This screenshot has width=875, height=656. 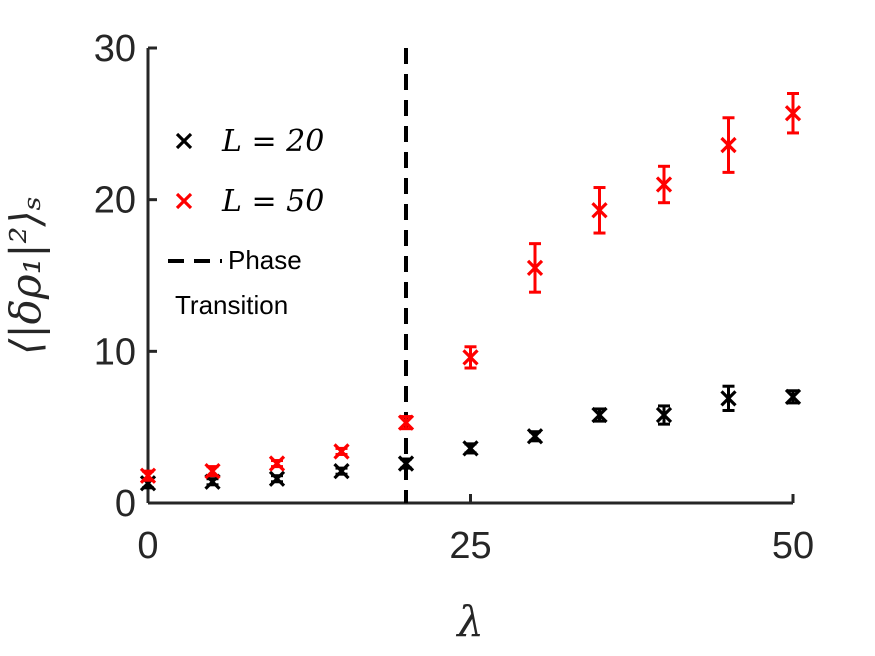 What do you see at coordinates (470, 546) in the screenshot?
I see `x-tick-label: 25` at bounding box center [470, 546].